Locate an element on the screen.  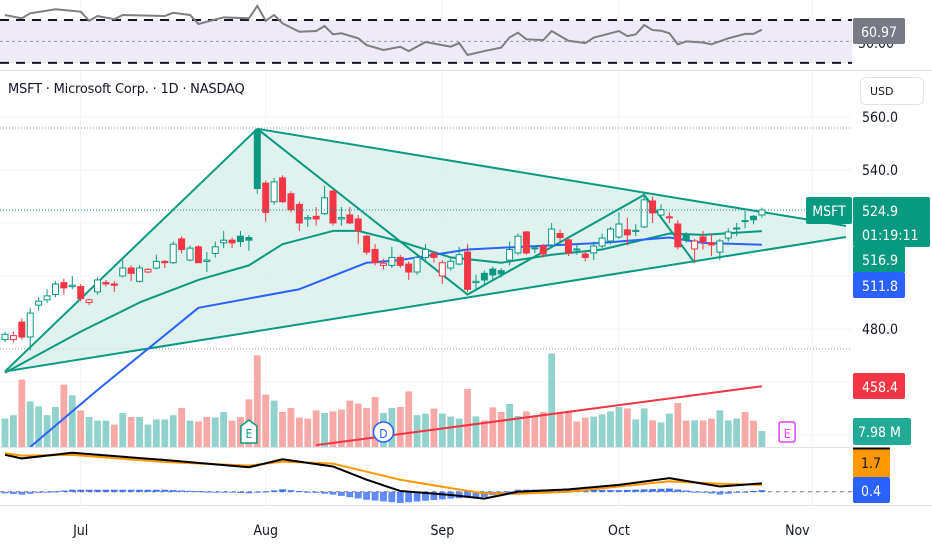
event-marker-dividend: D is located at coordinates (383, 432).